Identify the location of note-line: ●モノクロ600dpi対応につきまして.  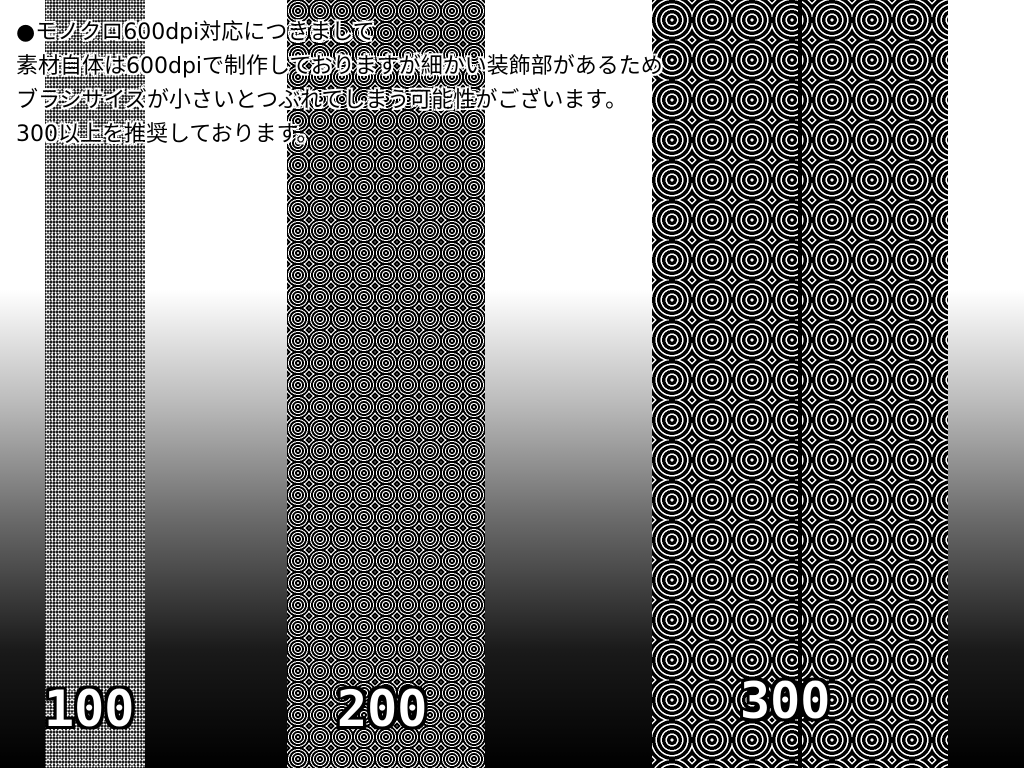
(195, 32).